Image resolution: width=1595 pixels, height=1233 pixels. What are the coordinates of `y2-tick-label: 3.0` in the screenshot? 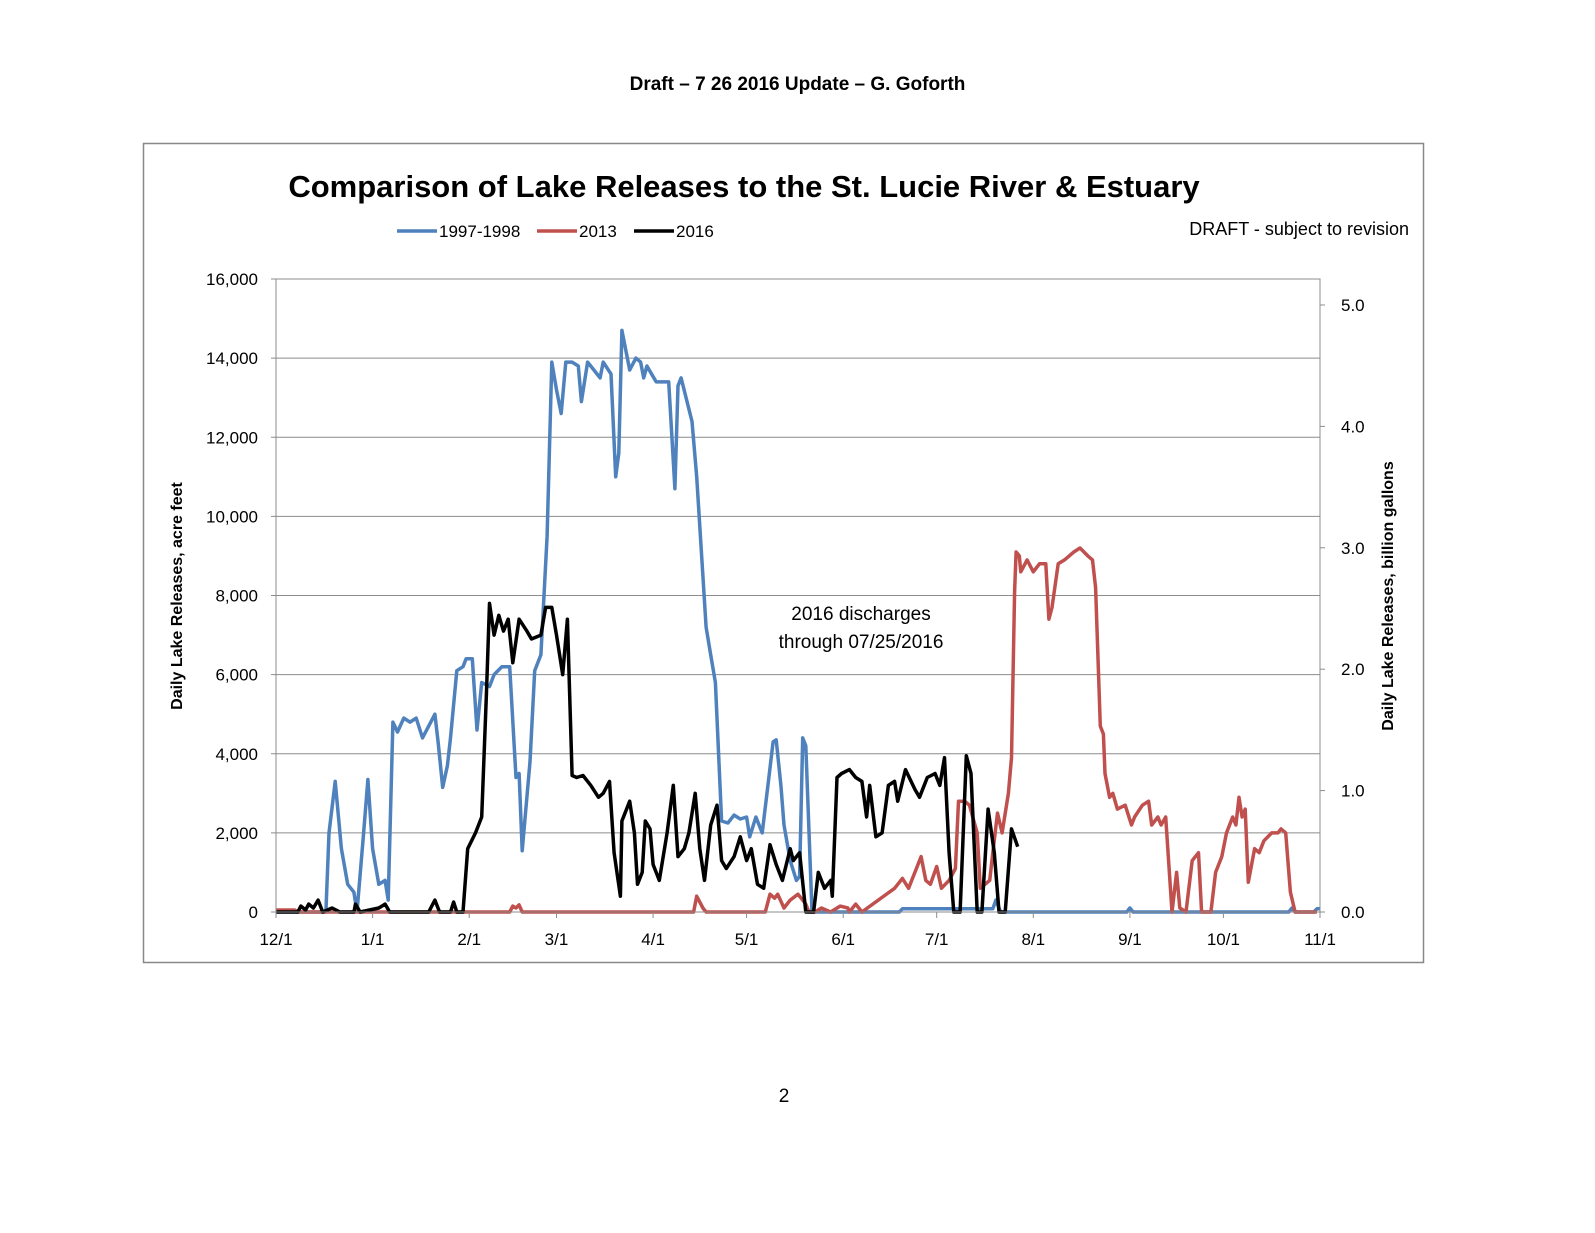 It's located at (1353, 548).